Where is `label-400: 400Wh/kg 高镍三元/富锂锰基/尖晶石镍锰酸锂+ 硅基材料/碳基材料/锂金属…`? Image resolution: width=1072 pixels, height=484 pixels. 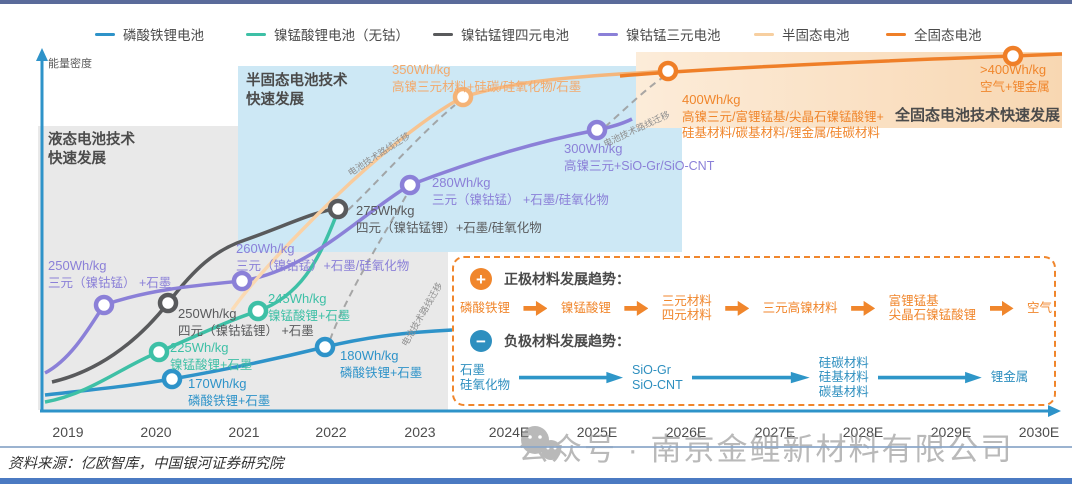
label-400: 400Wh/kg 高镍三元/富锂锰基/尖晶石镍锰酸锂+ 硅基材料/碳基材料/锂金属… is located at coordinates (783, 116).